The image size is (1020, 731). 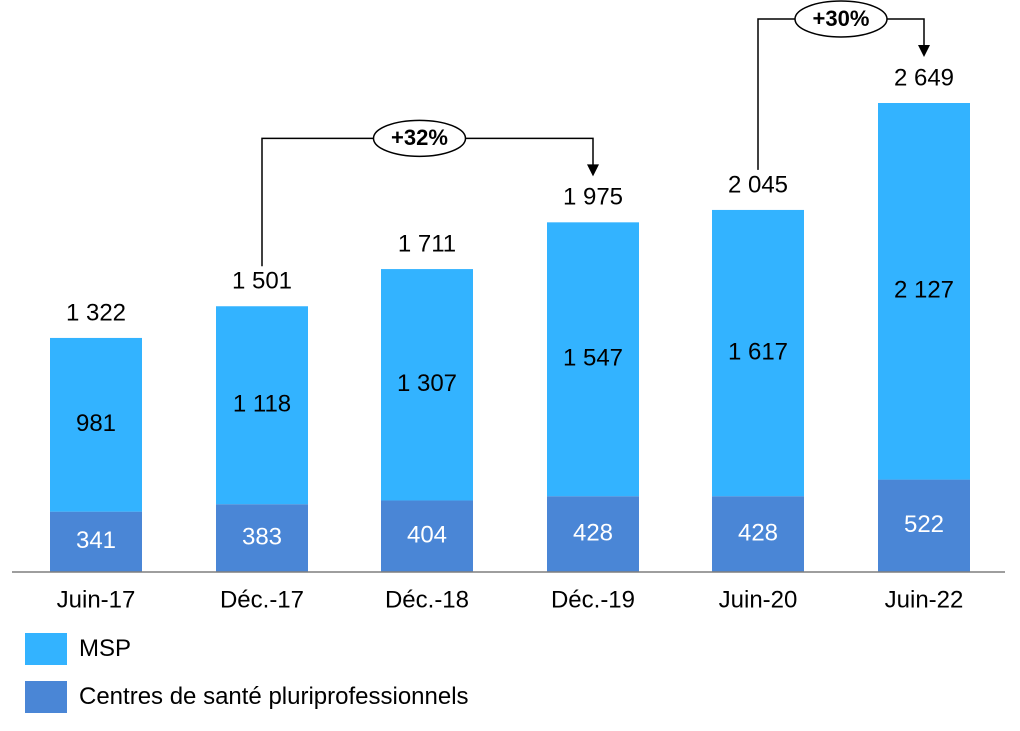 I want to click on growth-annotation-1-arrowhead, so click(x=593, y=170).